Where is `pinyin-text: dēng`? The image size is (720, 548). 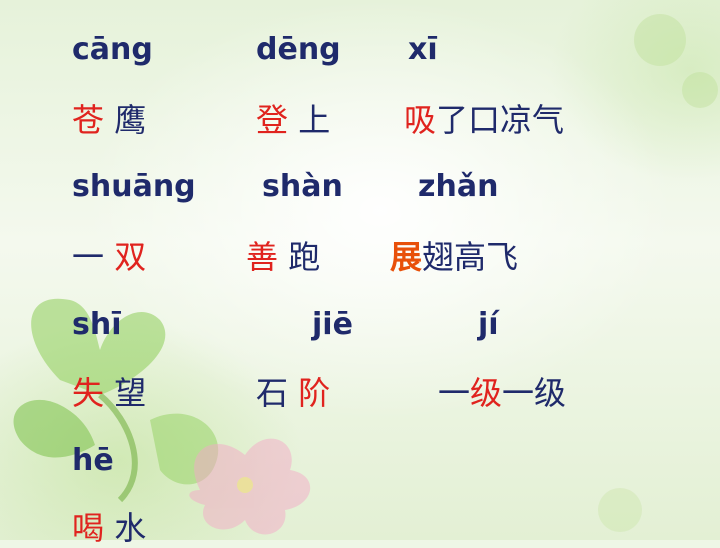 pinyin-text: dēng is located at coordinates (298, 49).